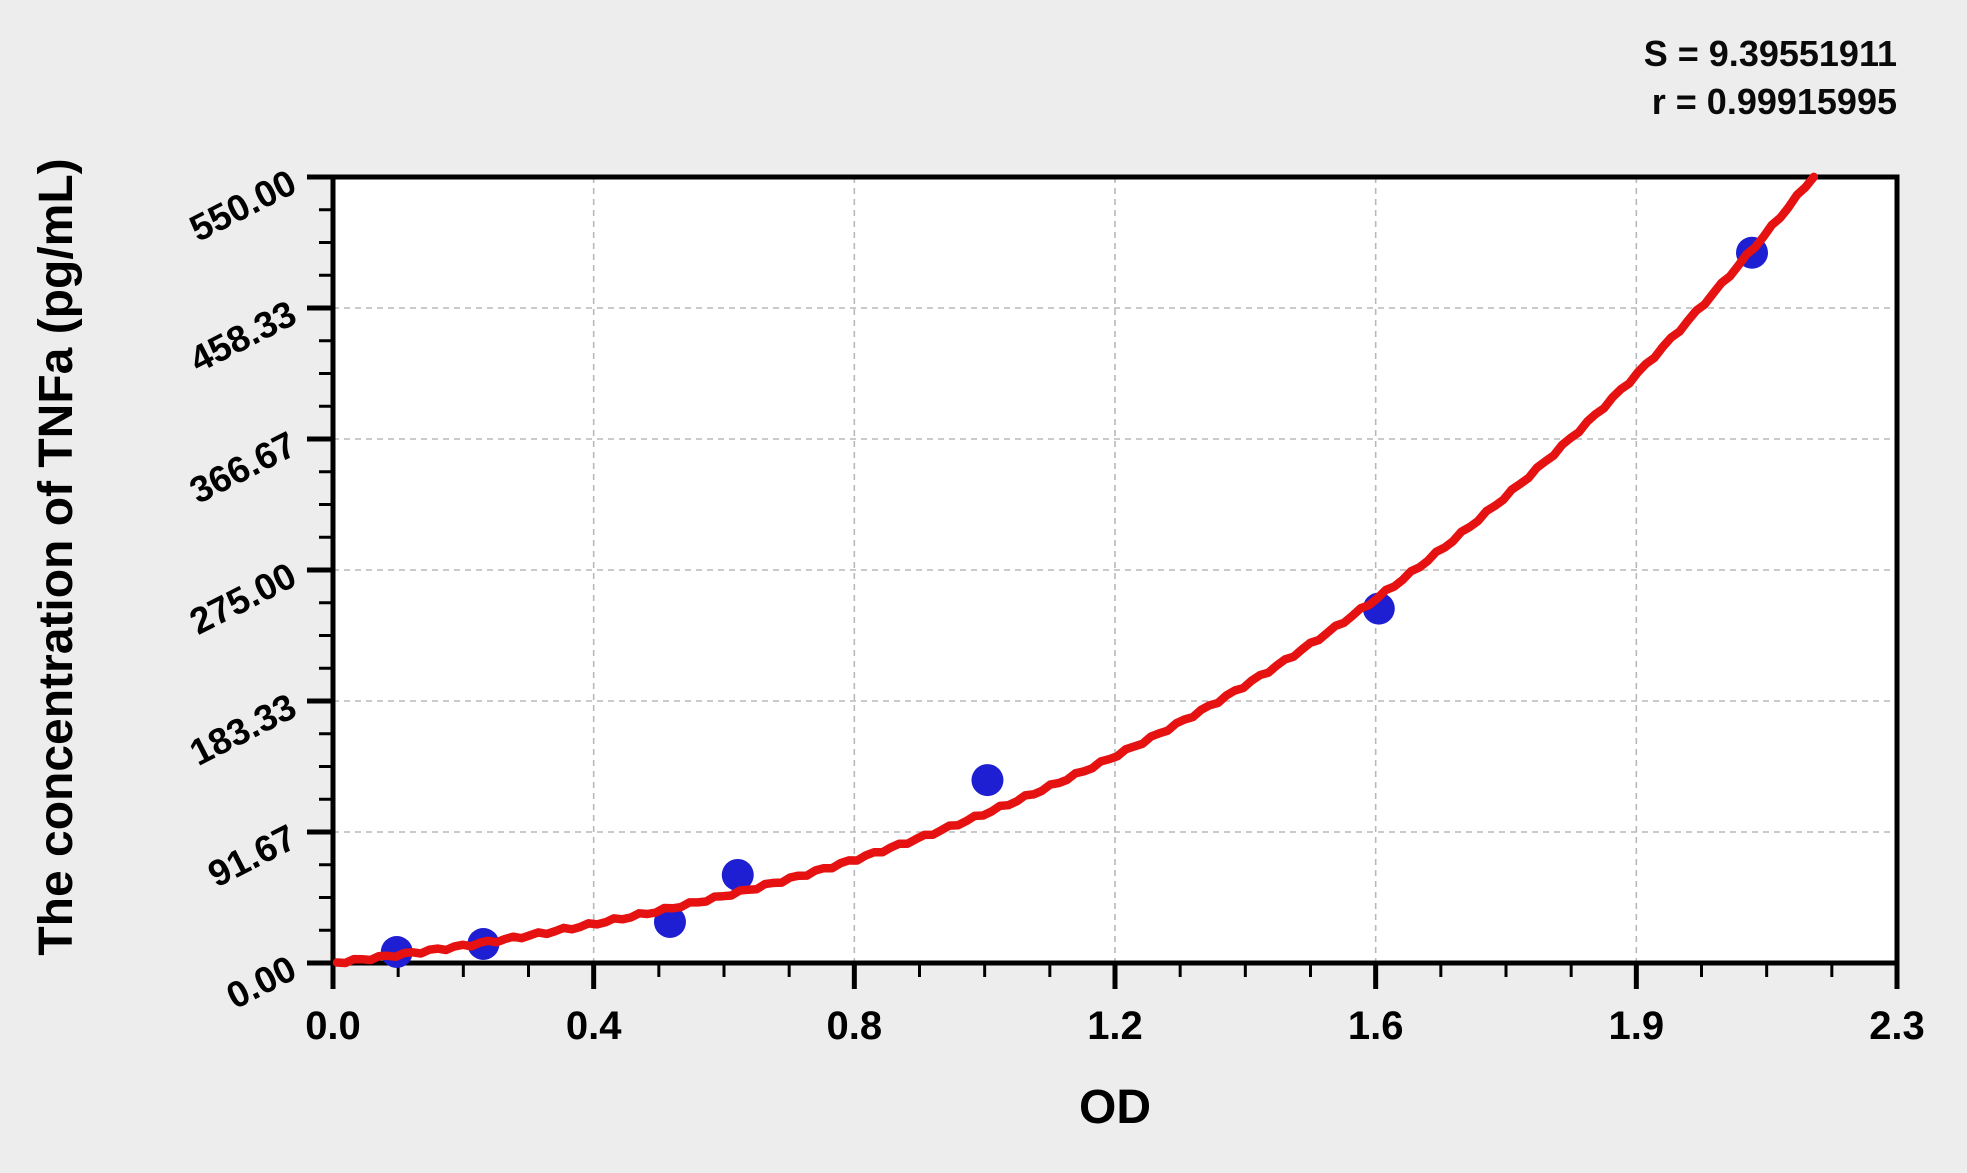  What do you see at coordinates (1115, 1107) in the screenshot?
I see `x-axis-title: OD` at bounding box center [1115, 1107].